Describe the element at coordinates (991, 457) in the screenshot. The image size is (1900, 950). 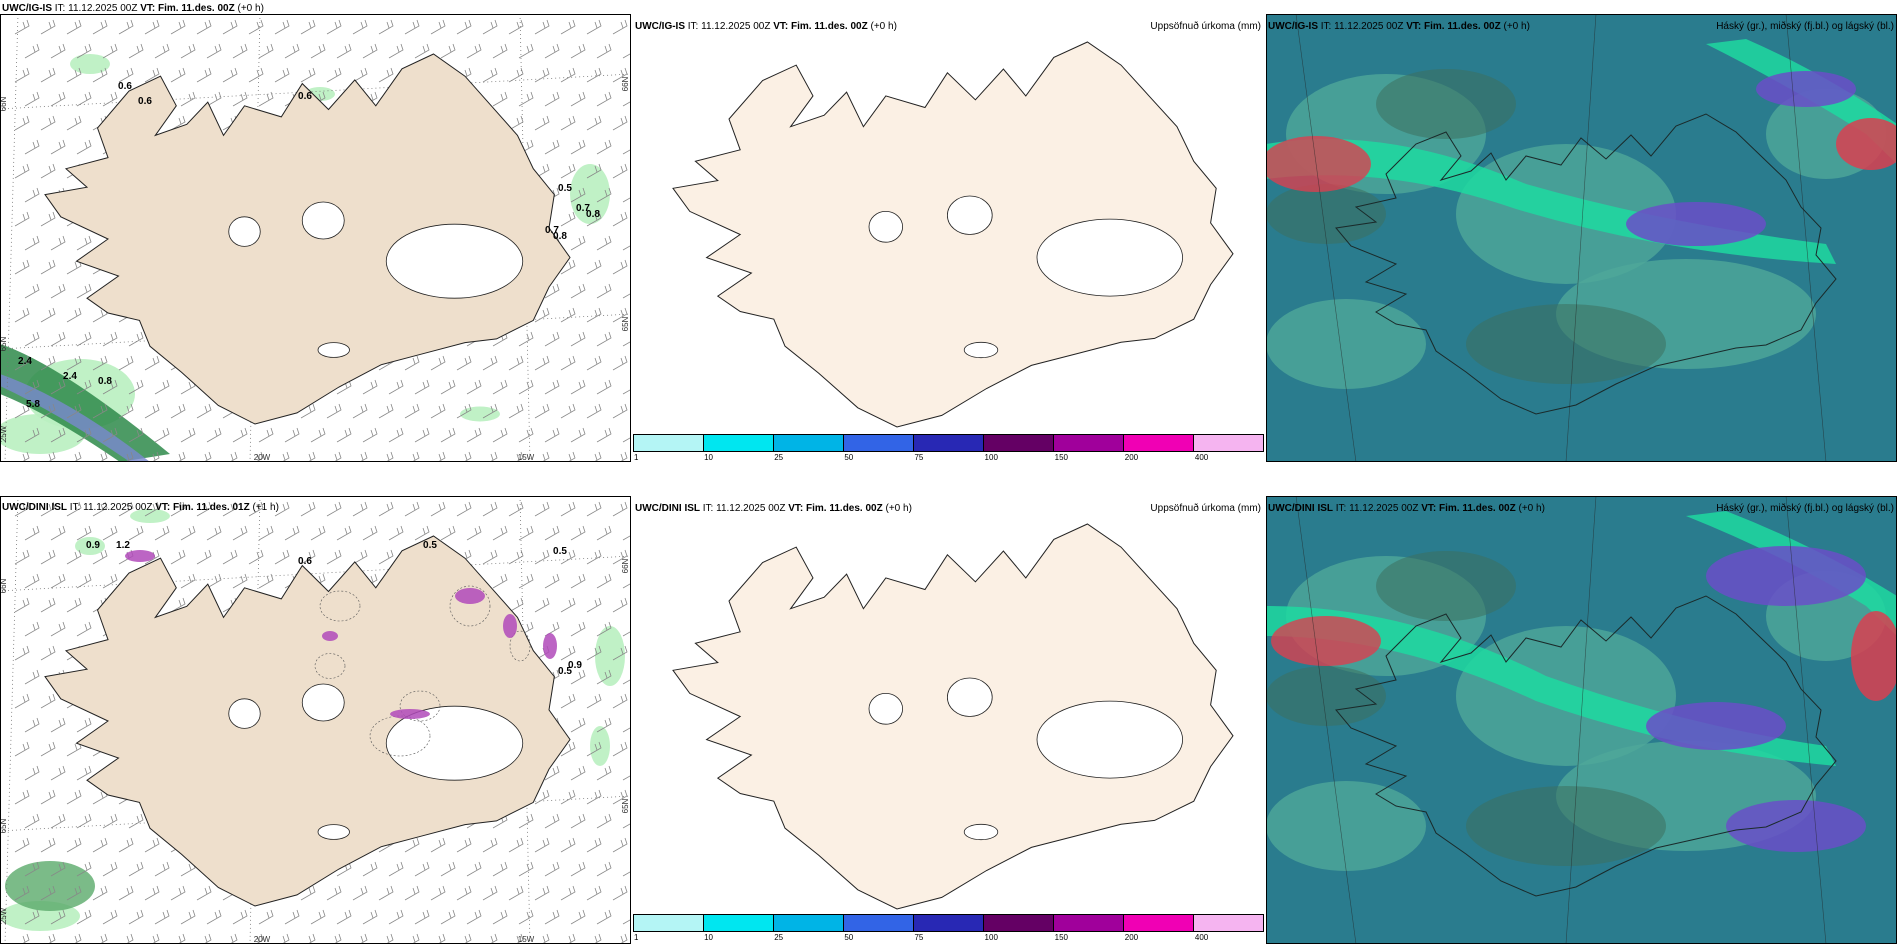
I see `colorbar-tick-label: 100` at that location.